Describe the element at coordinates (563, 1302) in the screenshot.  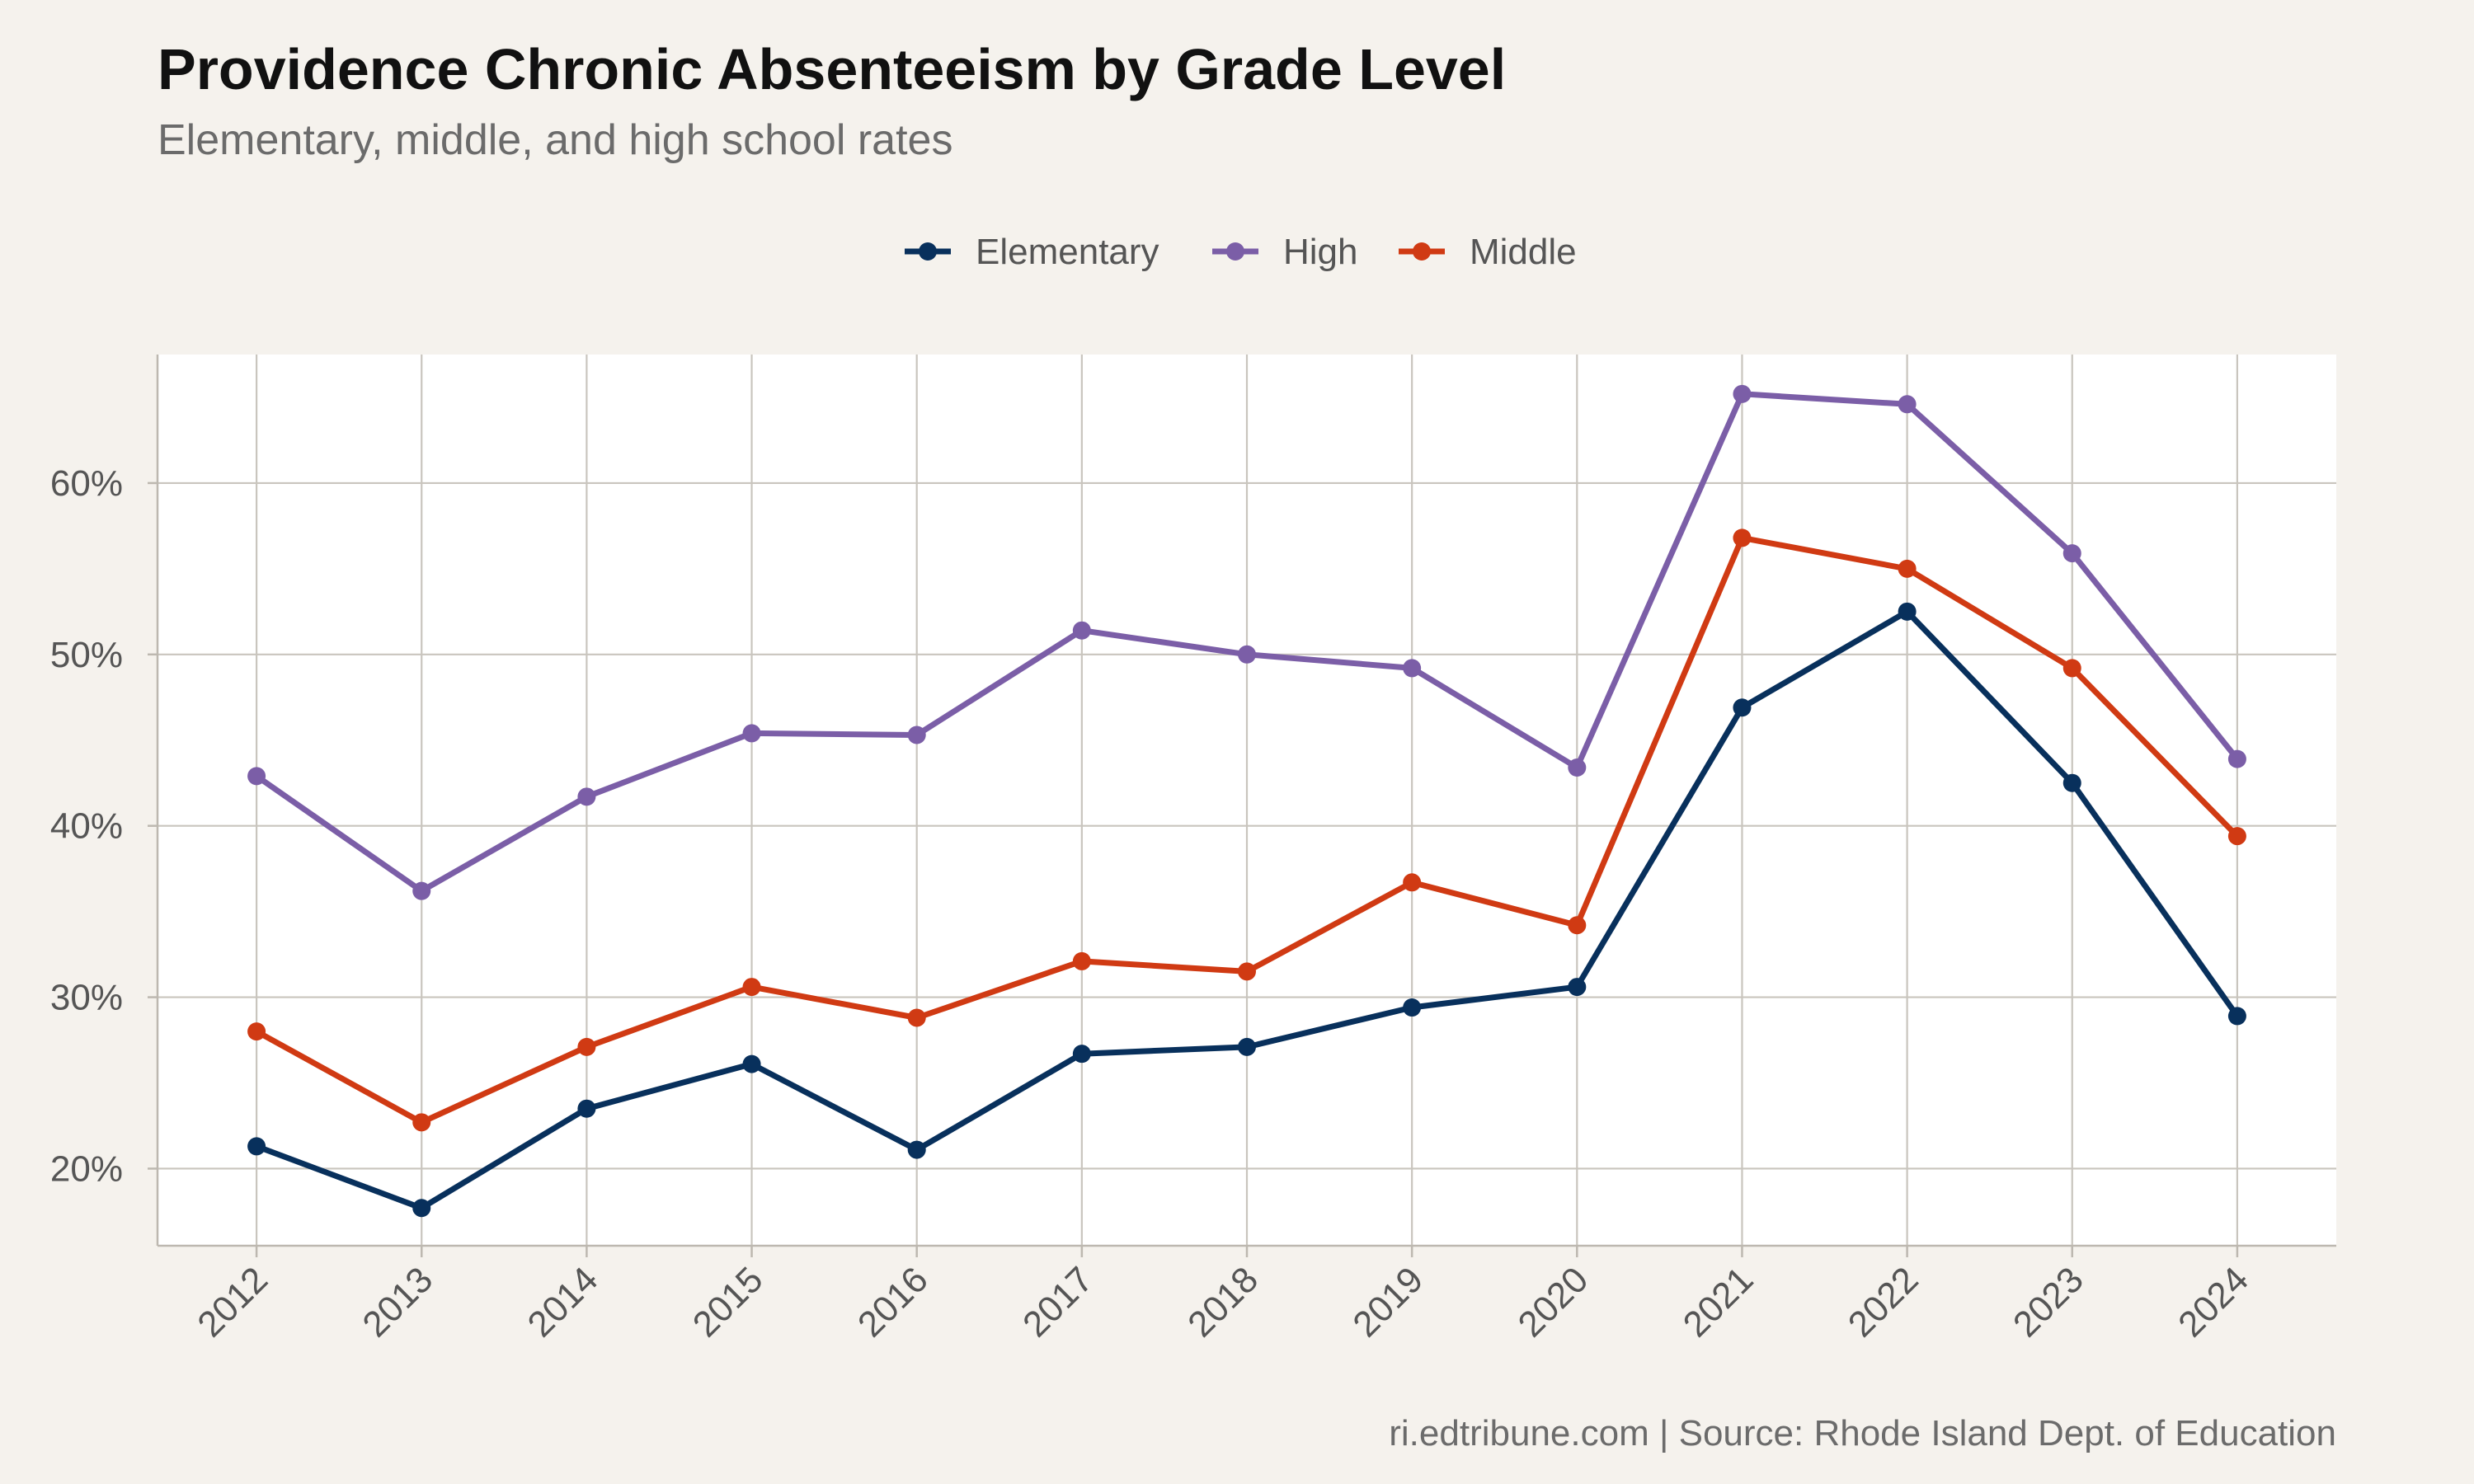
I see `x-tick-label: 2014` at that location.